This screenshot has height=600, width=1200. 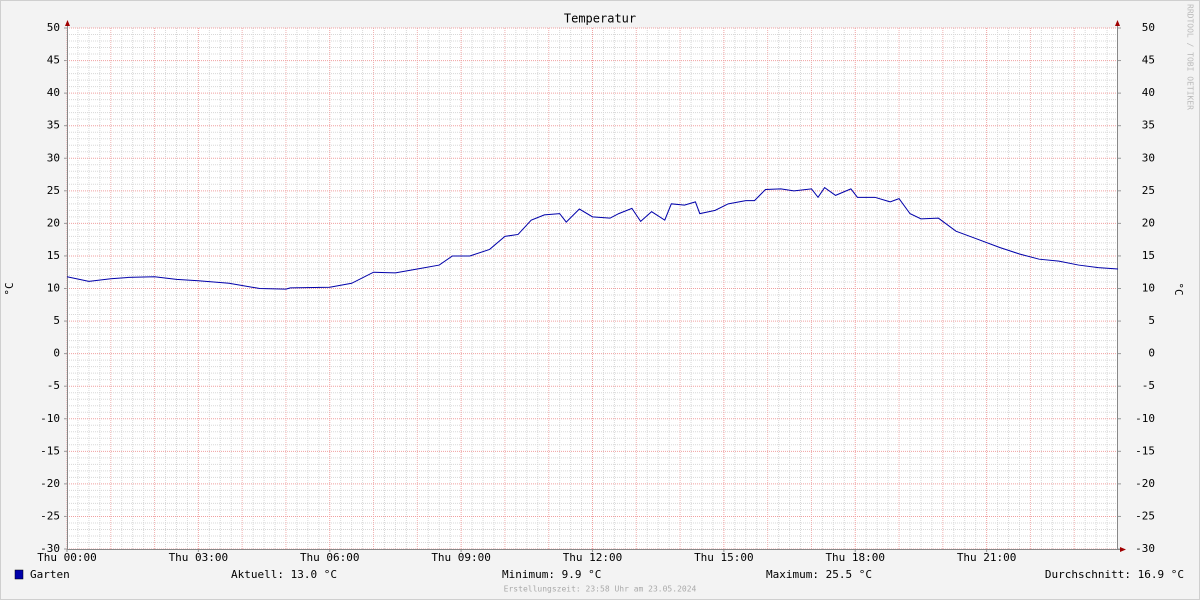 What do you see at coordinates (50, 450) in the screenshot?
I see `y-tick-label: -15` at bounding box center [50, 450].